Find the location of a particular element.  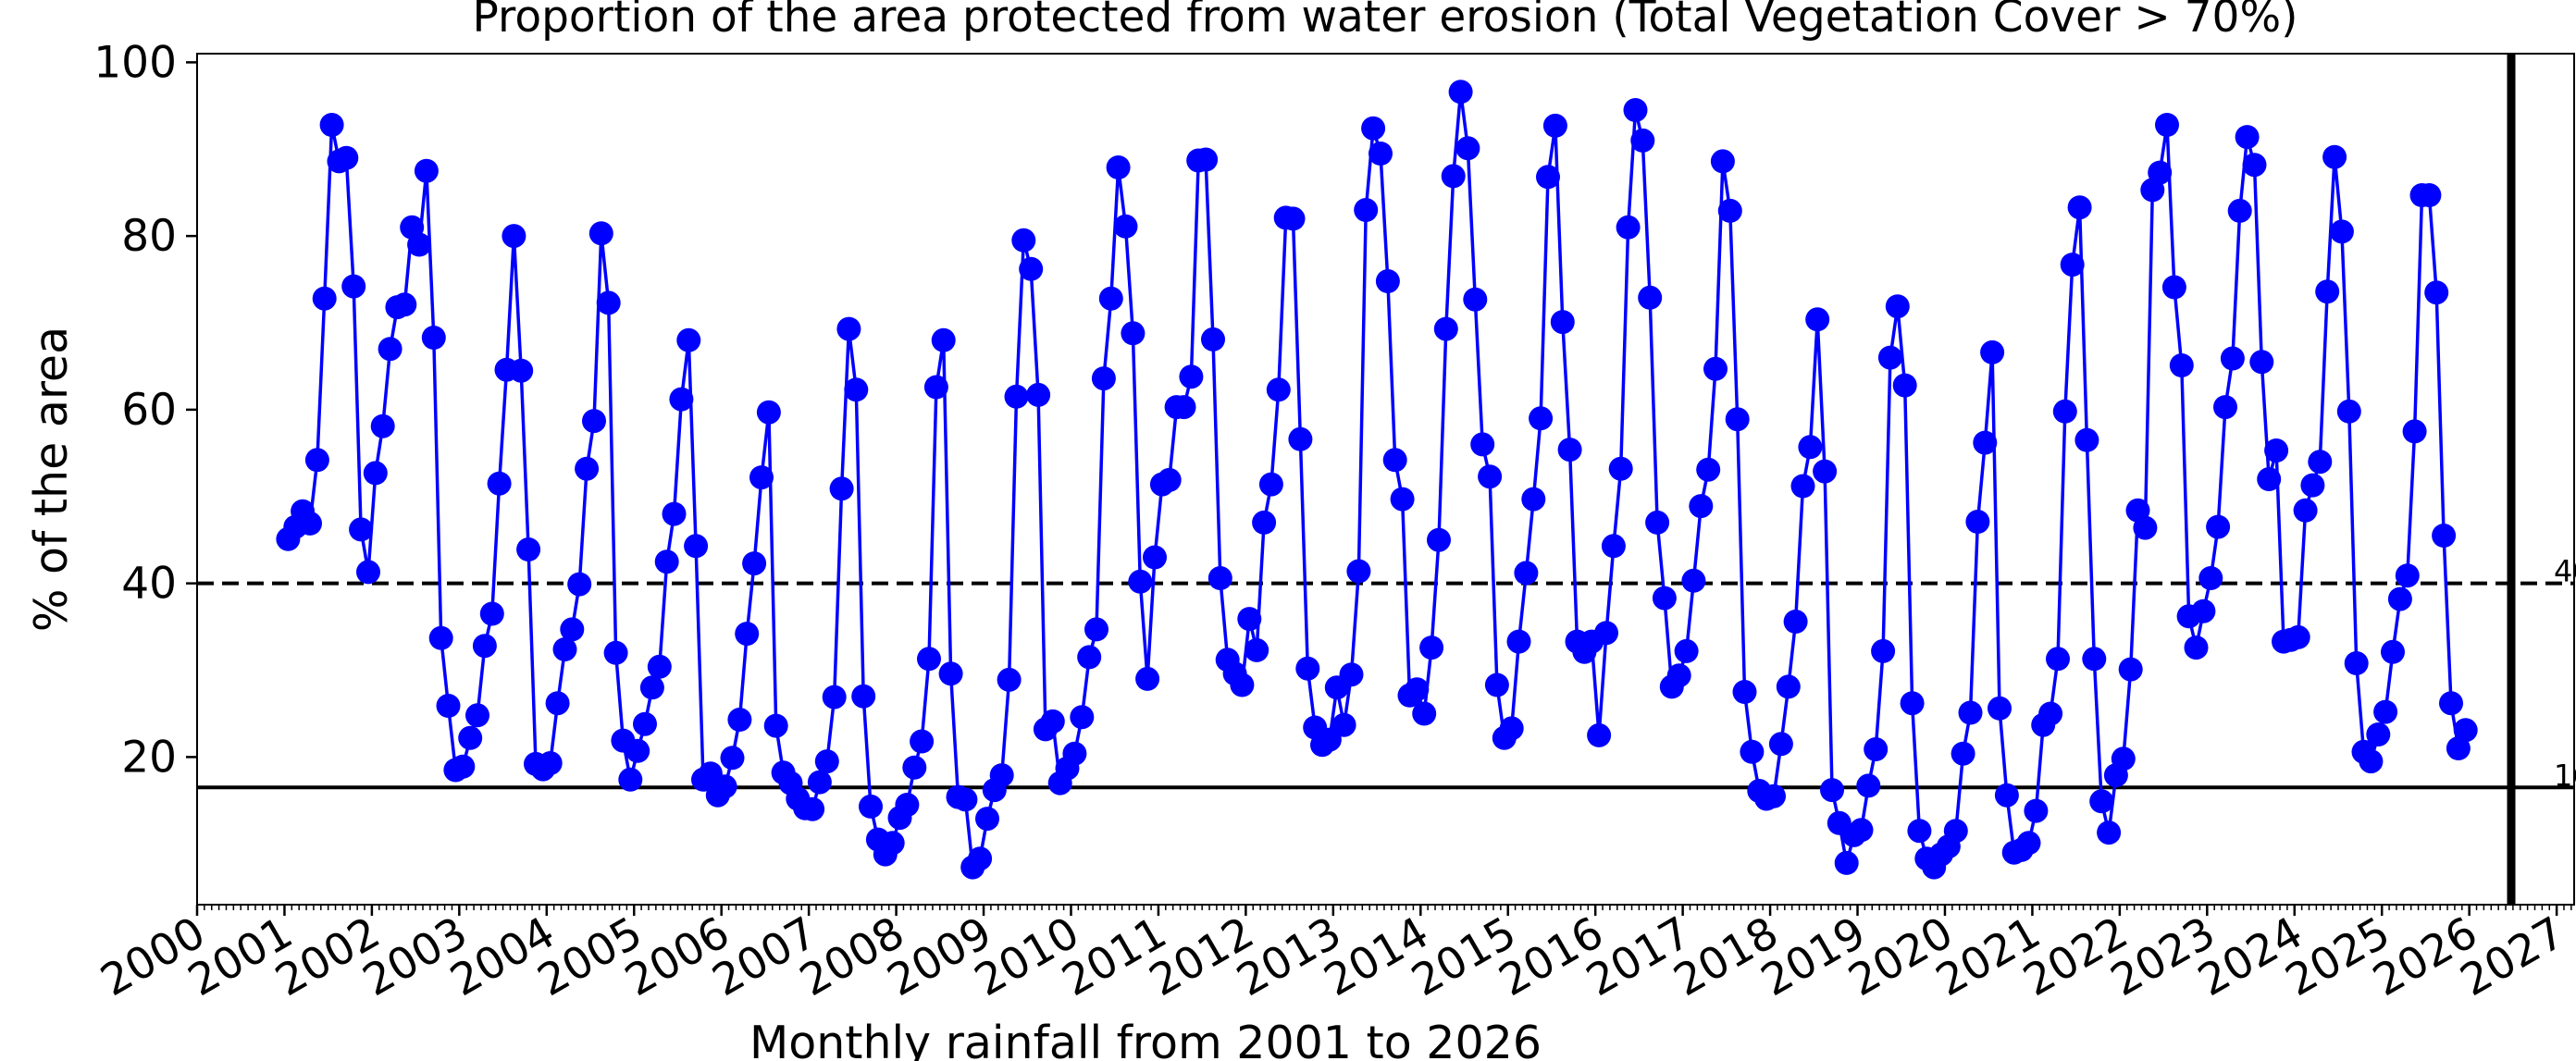

y-axis-label: % of the area is located at coordinates (51, 480).